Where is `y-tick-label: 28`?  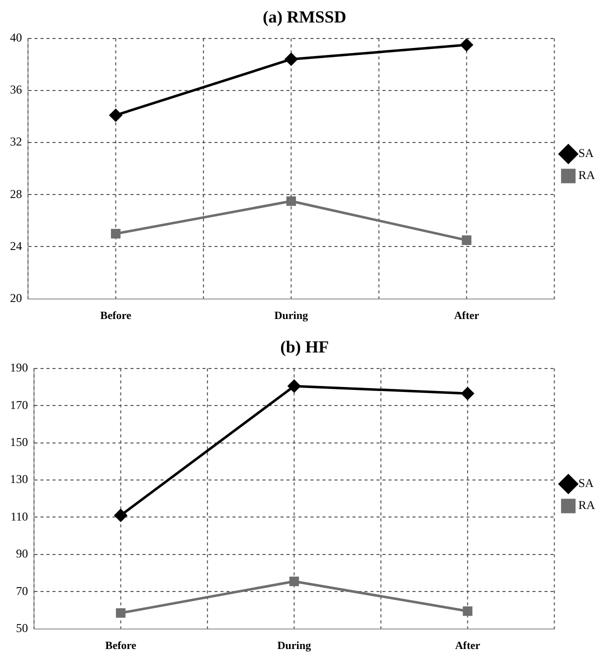
y-tick-label: 28 is located at coordinates (16, 193).